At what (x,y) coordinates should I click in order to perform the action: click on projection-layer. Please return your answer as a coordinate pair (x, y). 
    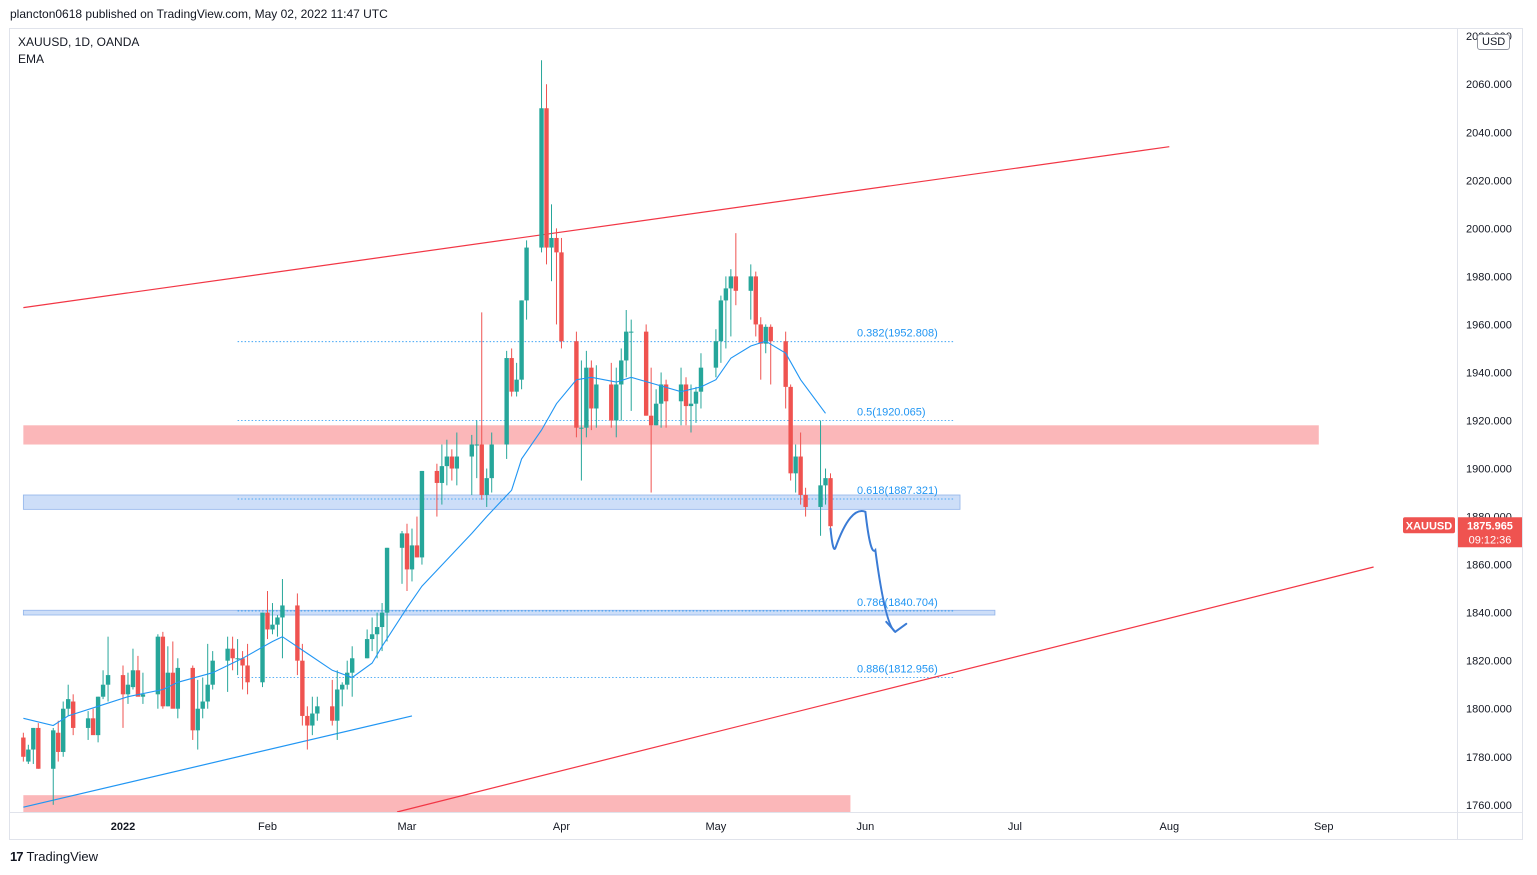
    Looking at the image, I should click on (868, 571).